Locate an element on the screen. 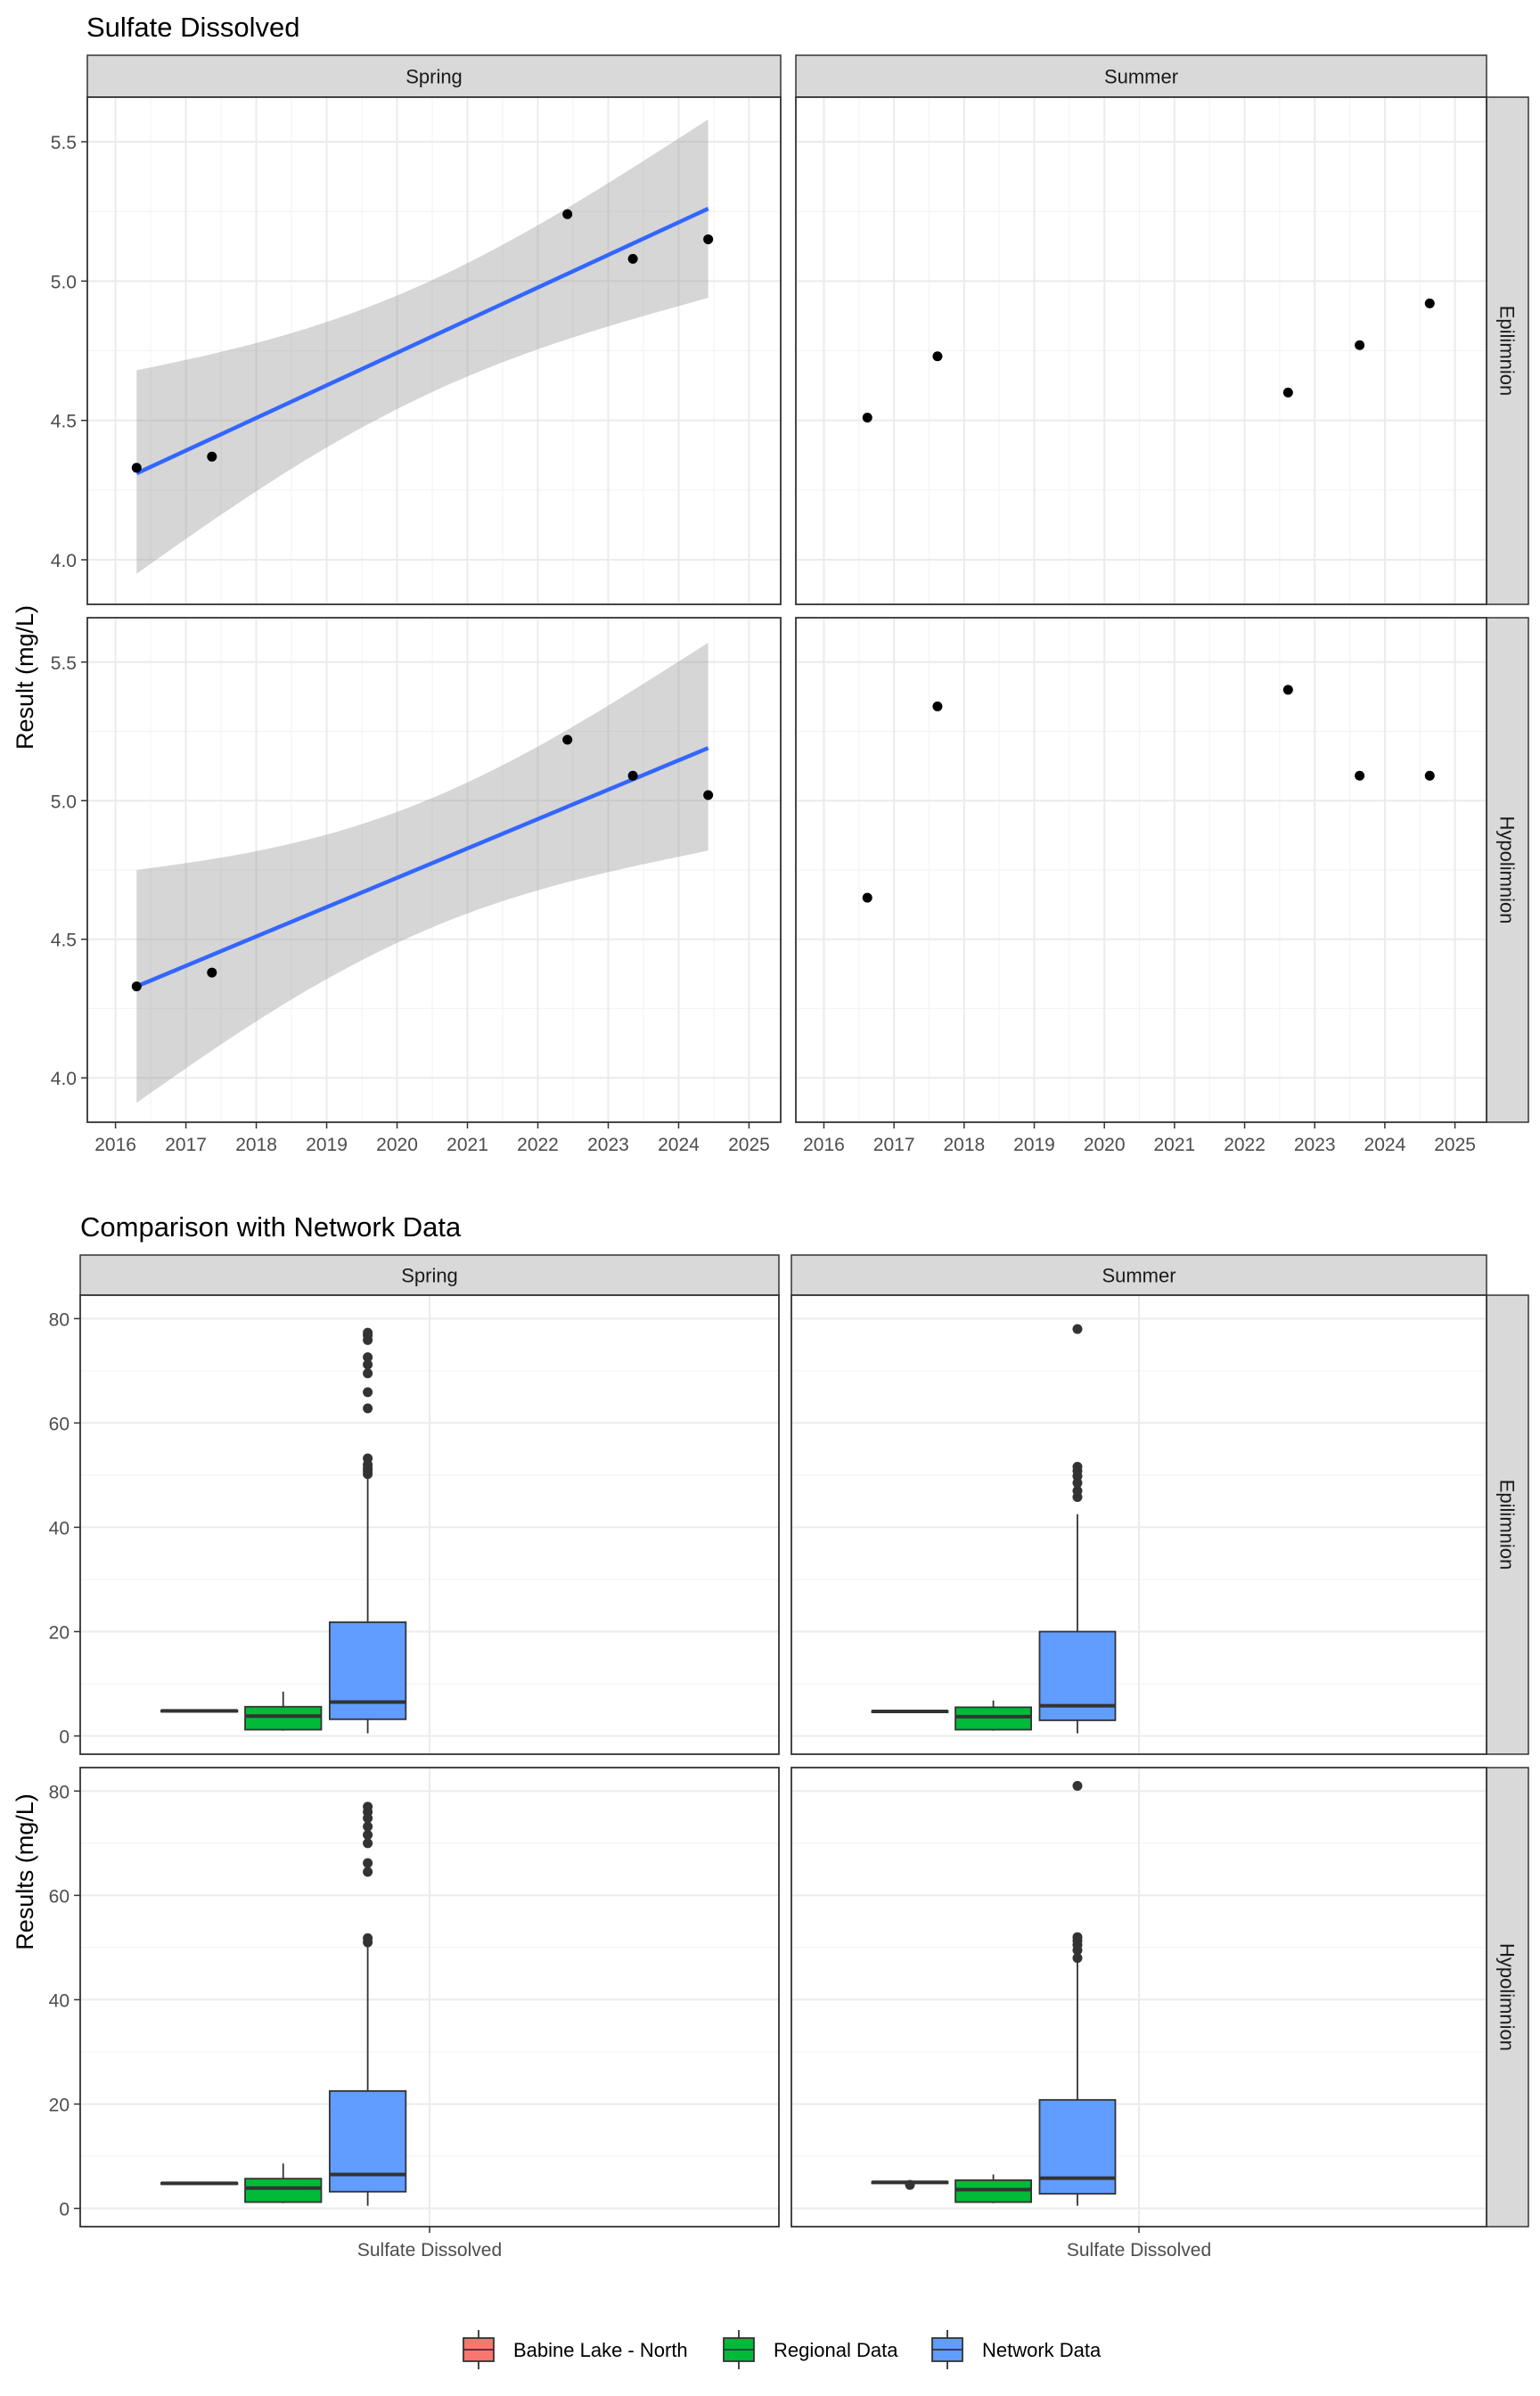 Image resolution: width=1540 pixels, height=2396 pixels. chart1-panel-spring-hypolimnion-ytick-label-4.5: 4.5 is located at coordinates (64, 941).